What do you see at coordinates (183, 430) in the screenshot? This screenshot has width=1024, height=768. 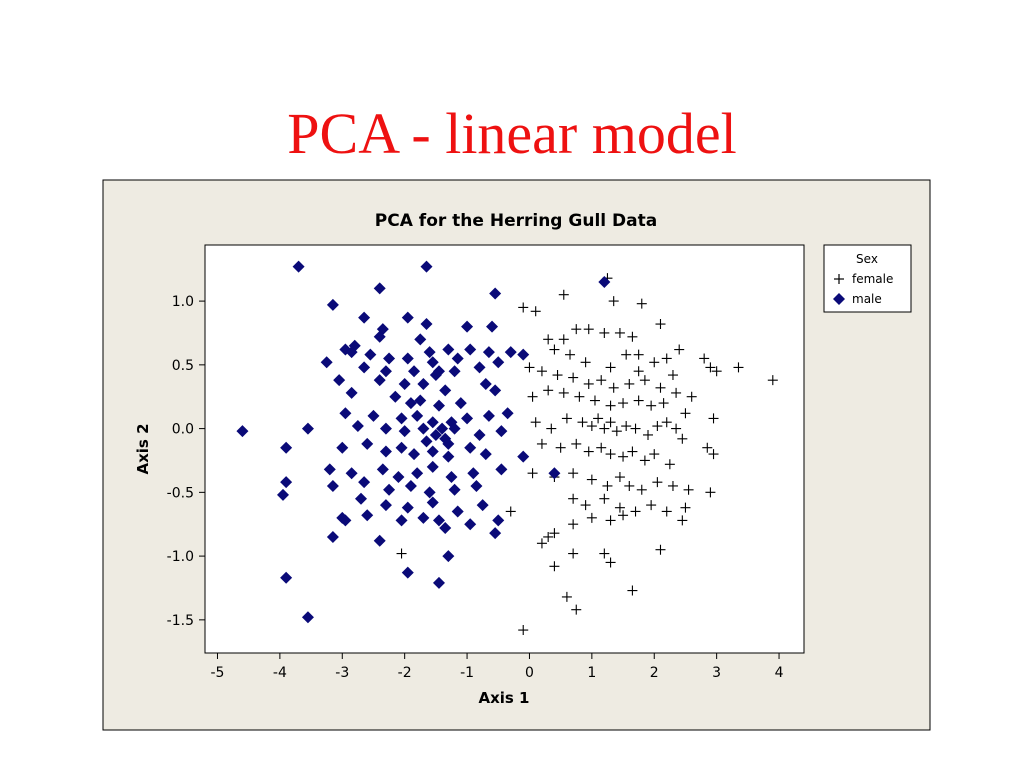 I see `y-tick-label: 0.0` at bounding box center [183, 430].